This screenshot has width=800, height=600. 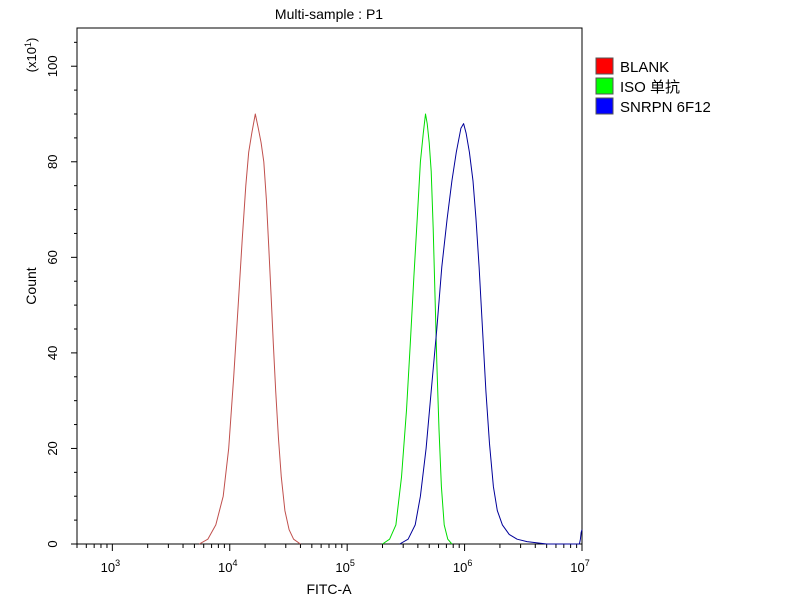 I want to click on x-tick-label: 10⁴, so click(x=227, y=566).